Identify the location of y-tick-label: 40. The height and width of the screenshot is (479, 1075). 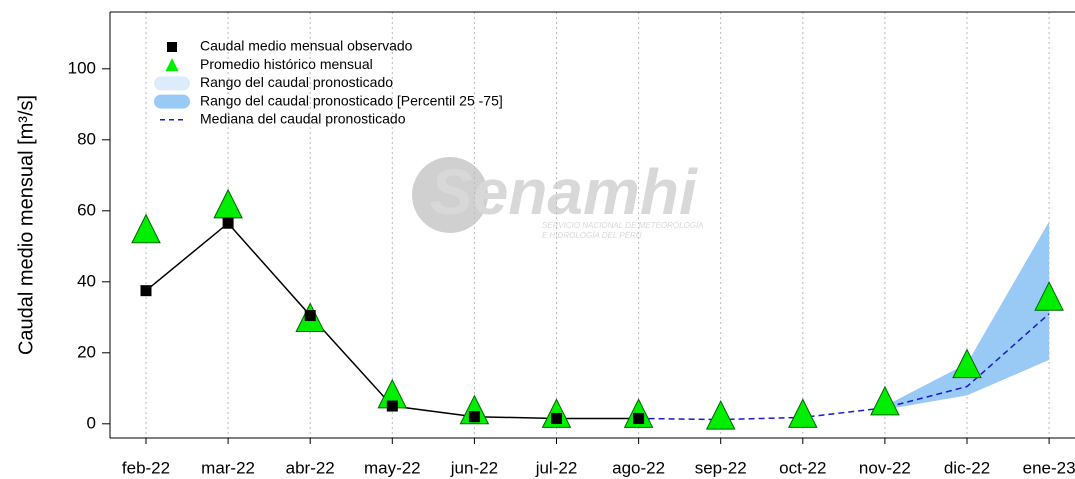
(86, 280).